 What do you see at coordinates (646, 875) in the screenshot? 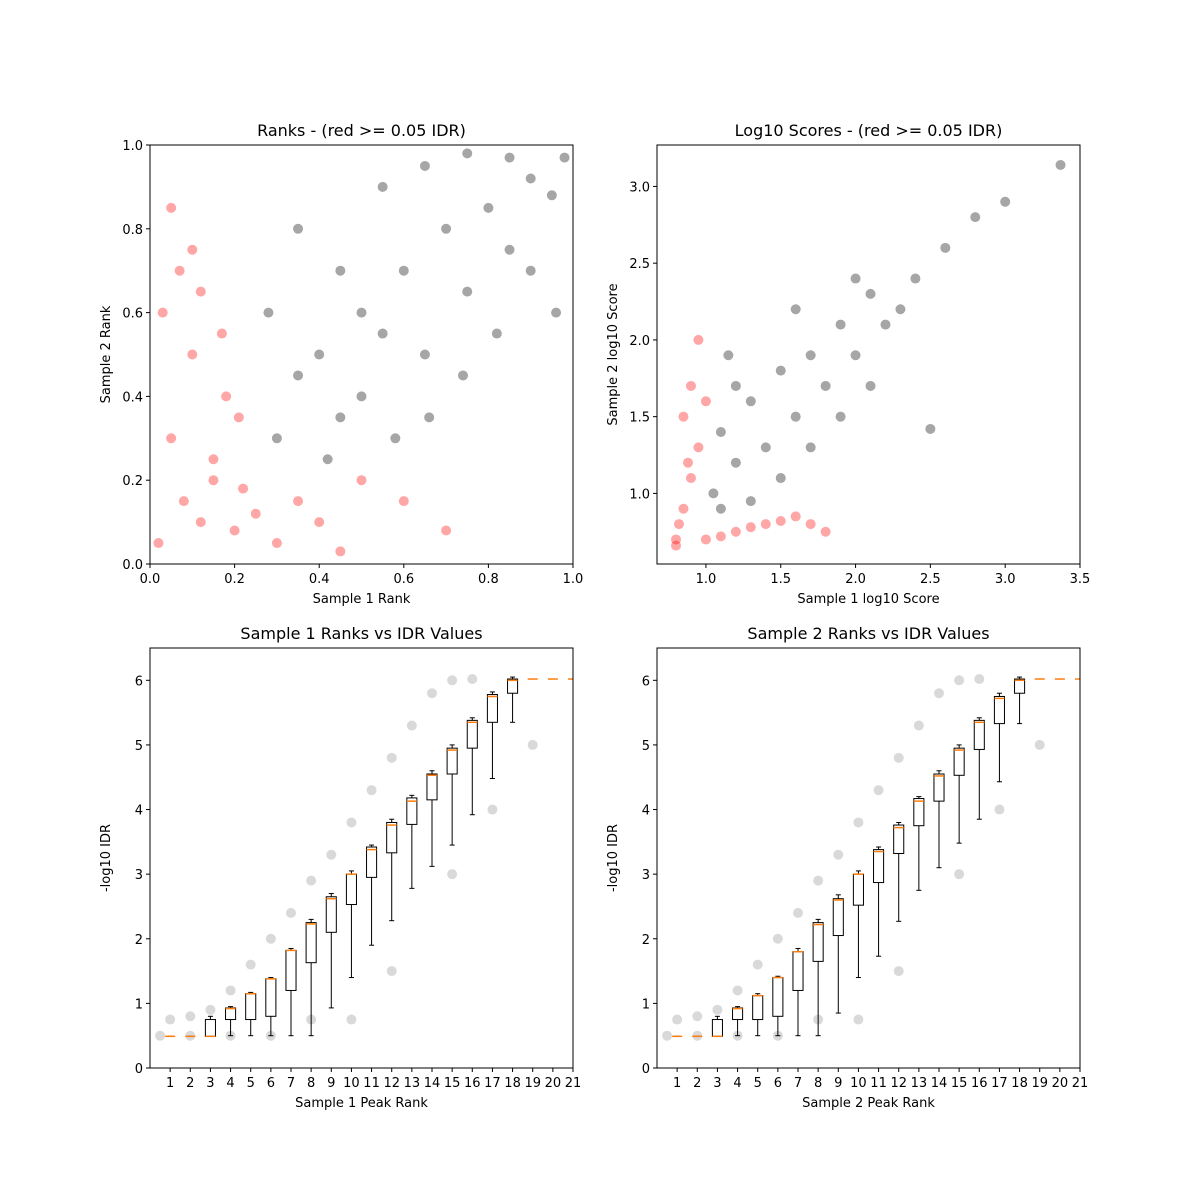
I see `y-tick-label: 3` at bounding box center [646, 875].